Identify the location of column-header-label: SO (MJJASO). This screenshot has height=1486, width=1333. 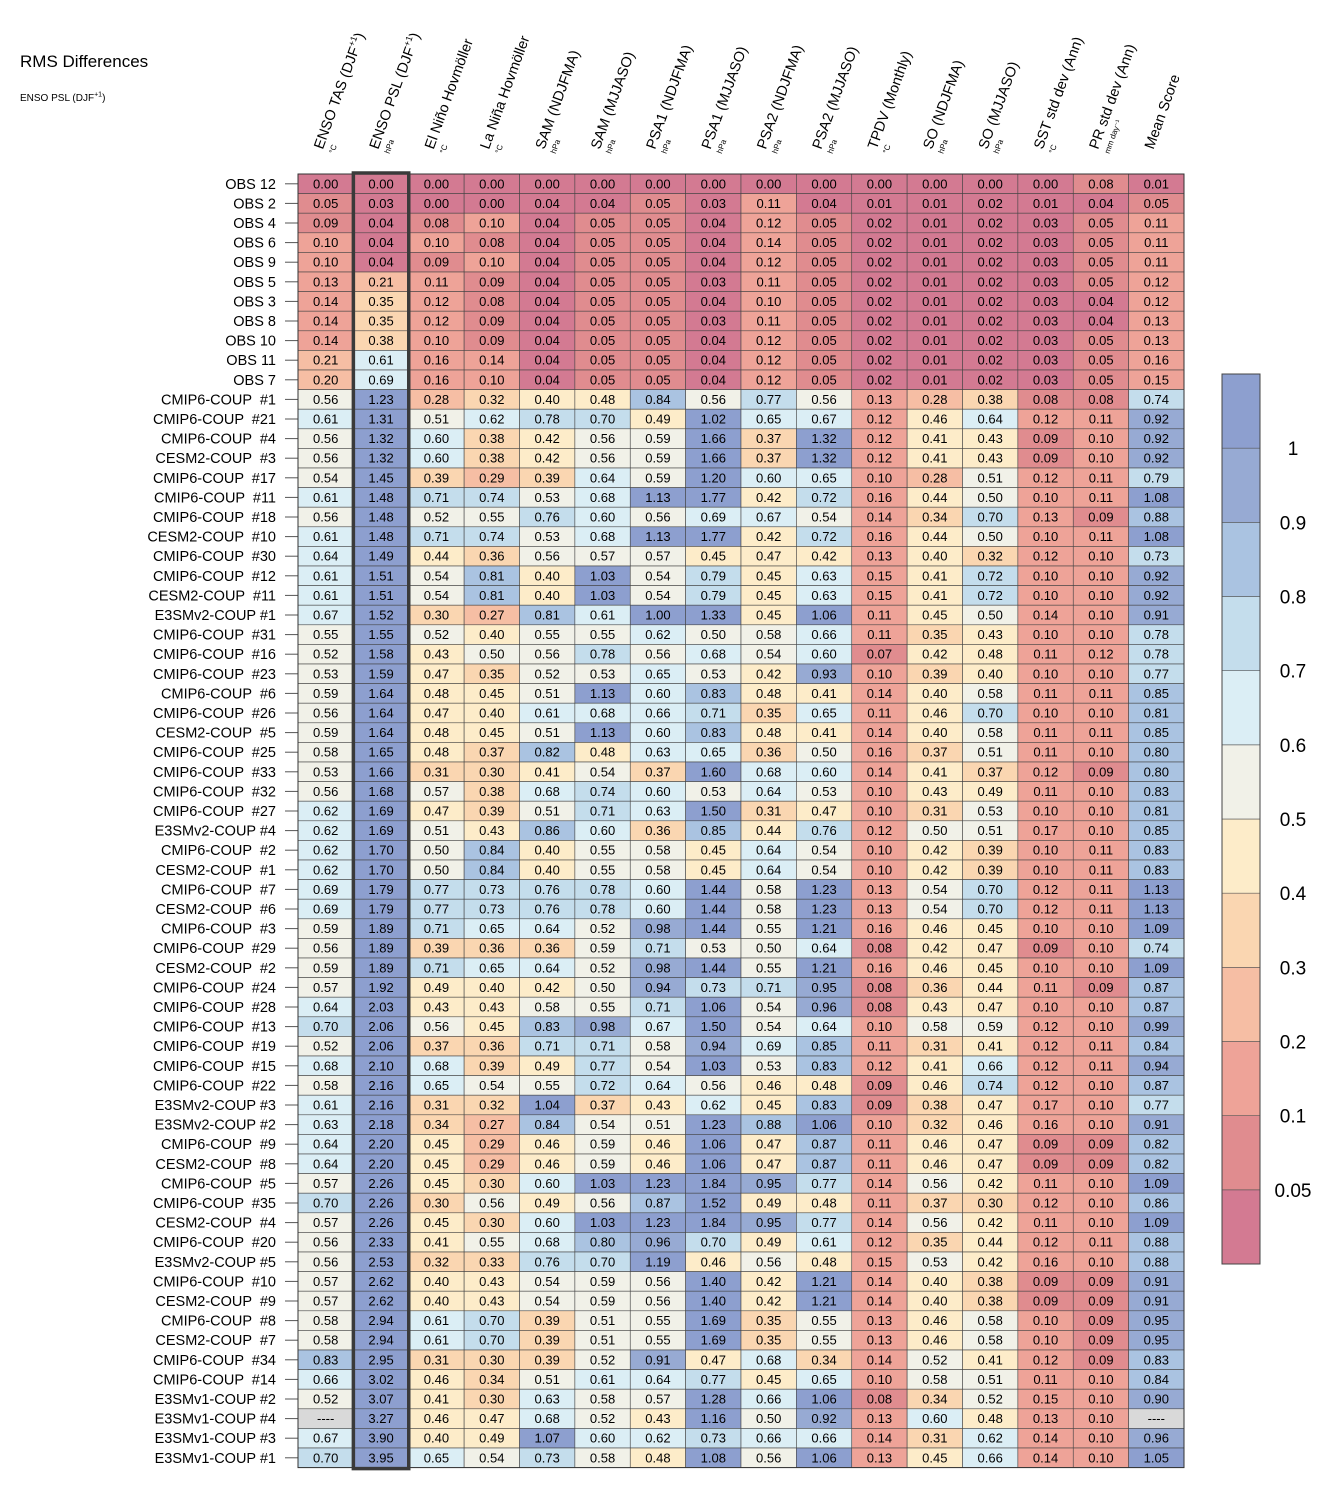
(999, 106).